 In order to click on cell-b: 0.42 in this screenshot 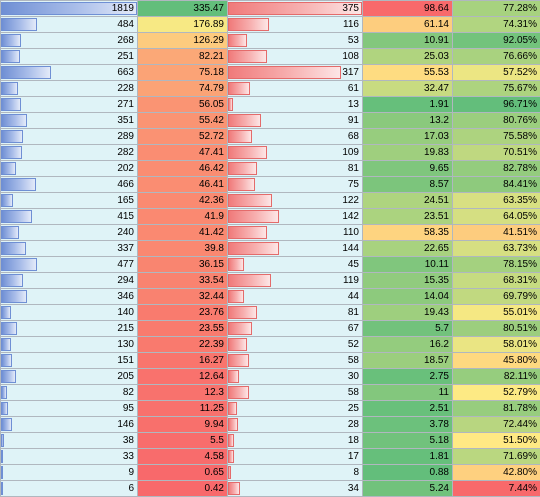, I will do `click(183, 489)`.